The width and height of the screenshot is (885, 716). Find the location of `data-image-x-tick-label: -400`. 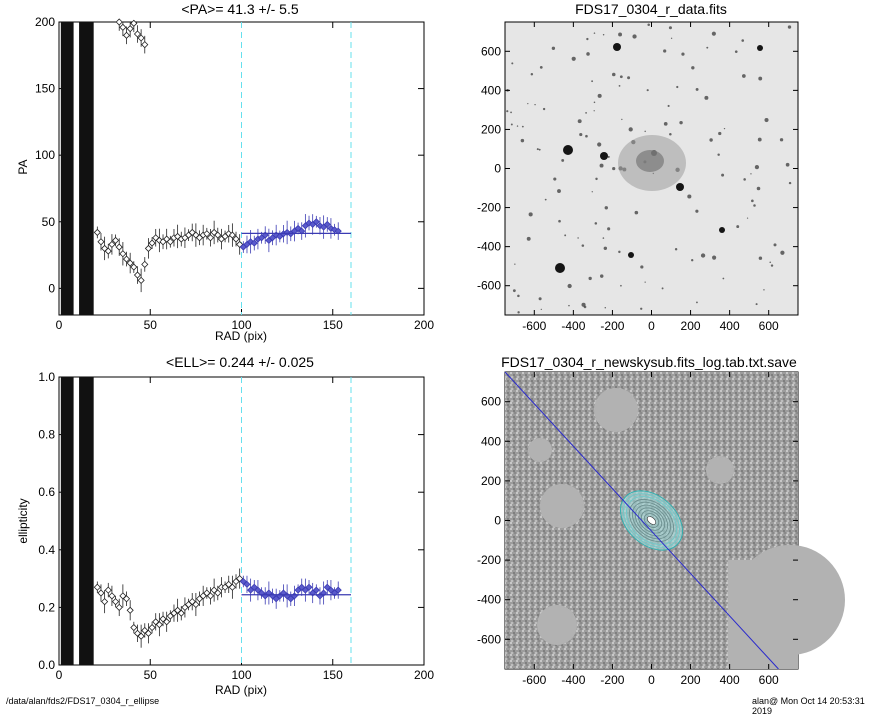

data-image-x-tick-label: -400 is located at coordinates (573, 326).